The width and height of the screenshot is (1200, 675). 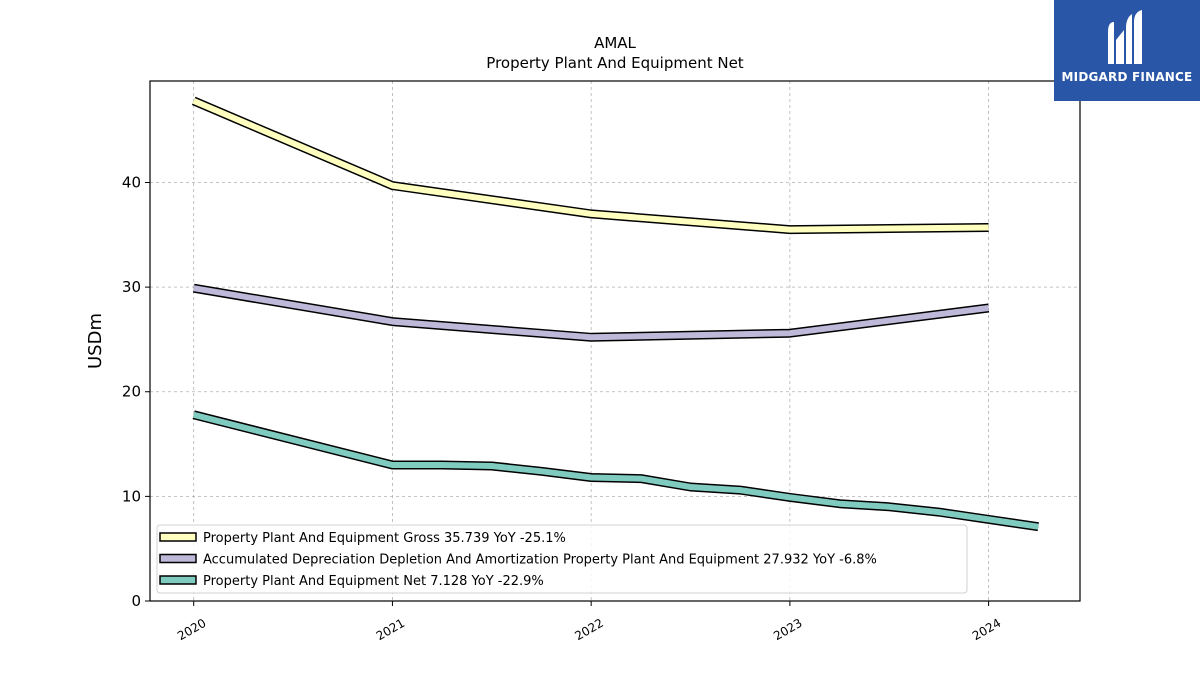 I want to click on y-tick-label: 0, so click(x=136, y=601).